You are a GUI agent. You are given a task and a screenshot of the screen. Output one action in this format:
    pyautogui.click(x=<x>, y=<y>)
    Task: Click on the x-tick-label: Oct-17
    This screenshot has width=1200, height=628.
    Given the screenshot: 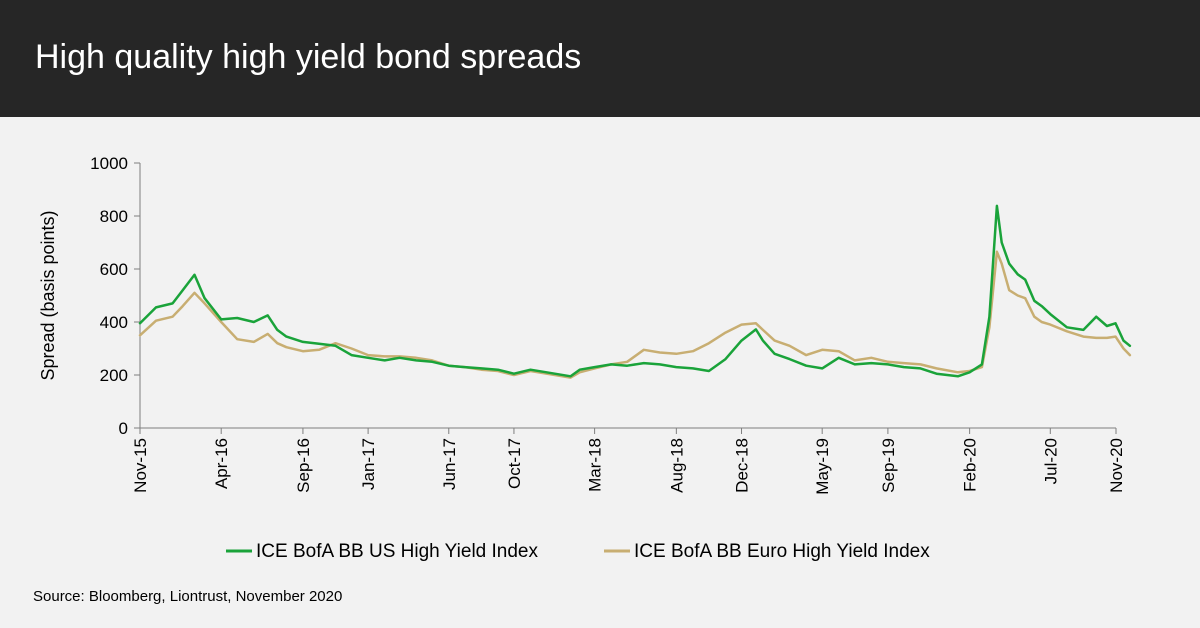 What is the action you would take?
    pyautogui.click(x=514, y=463)
    